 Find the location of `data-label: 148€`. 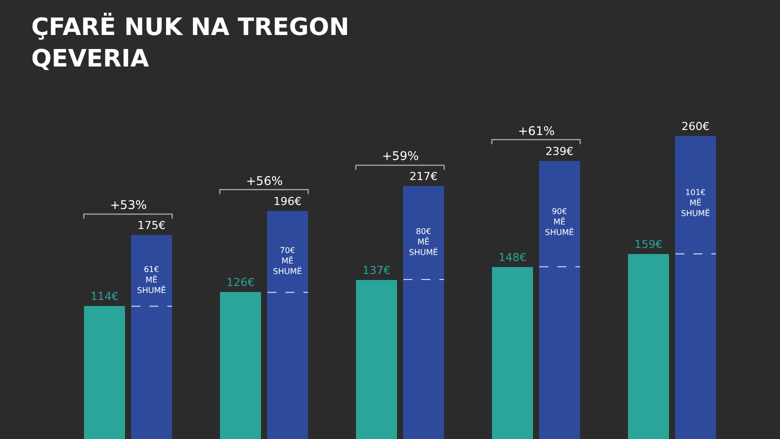

data-label: 148€ is located at coordinates (512, 257).